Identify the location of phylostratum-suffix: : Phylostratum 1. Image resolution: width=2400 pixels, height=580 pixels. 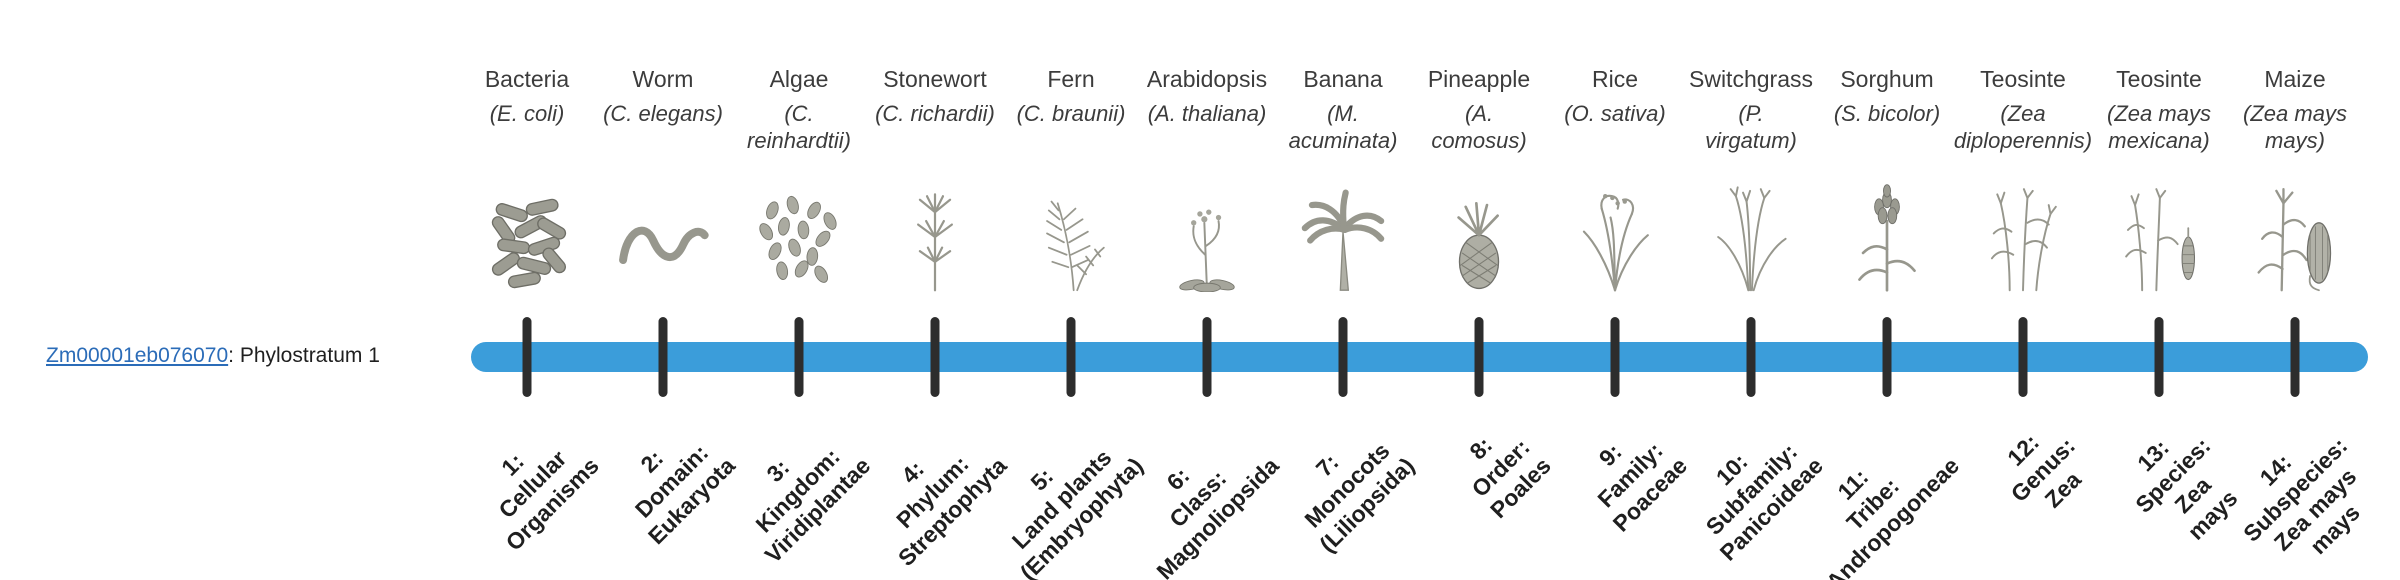
(304, 355).